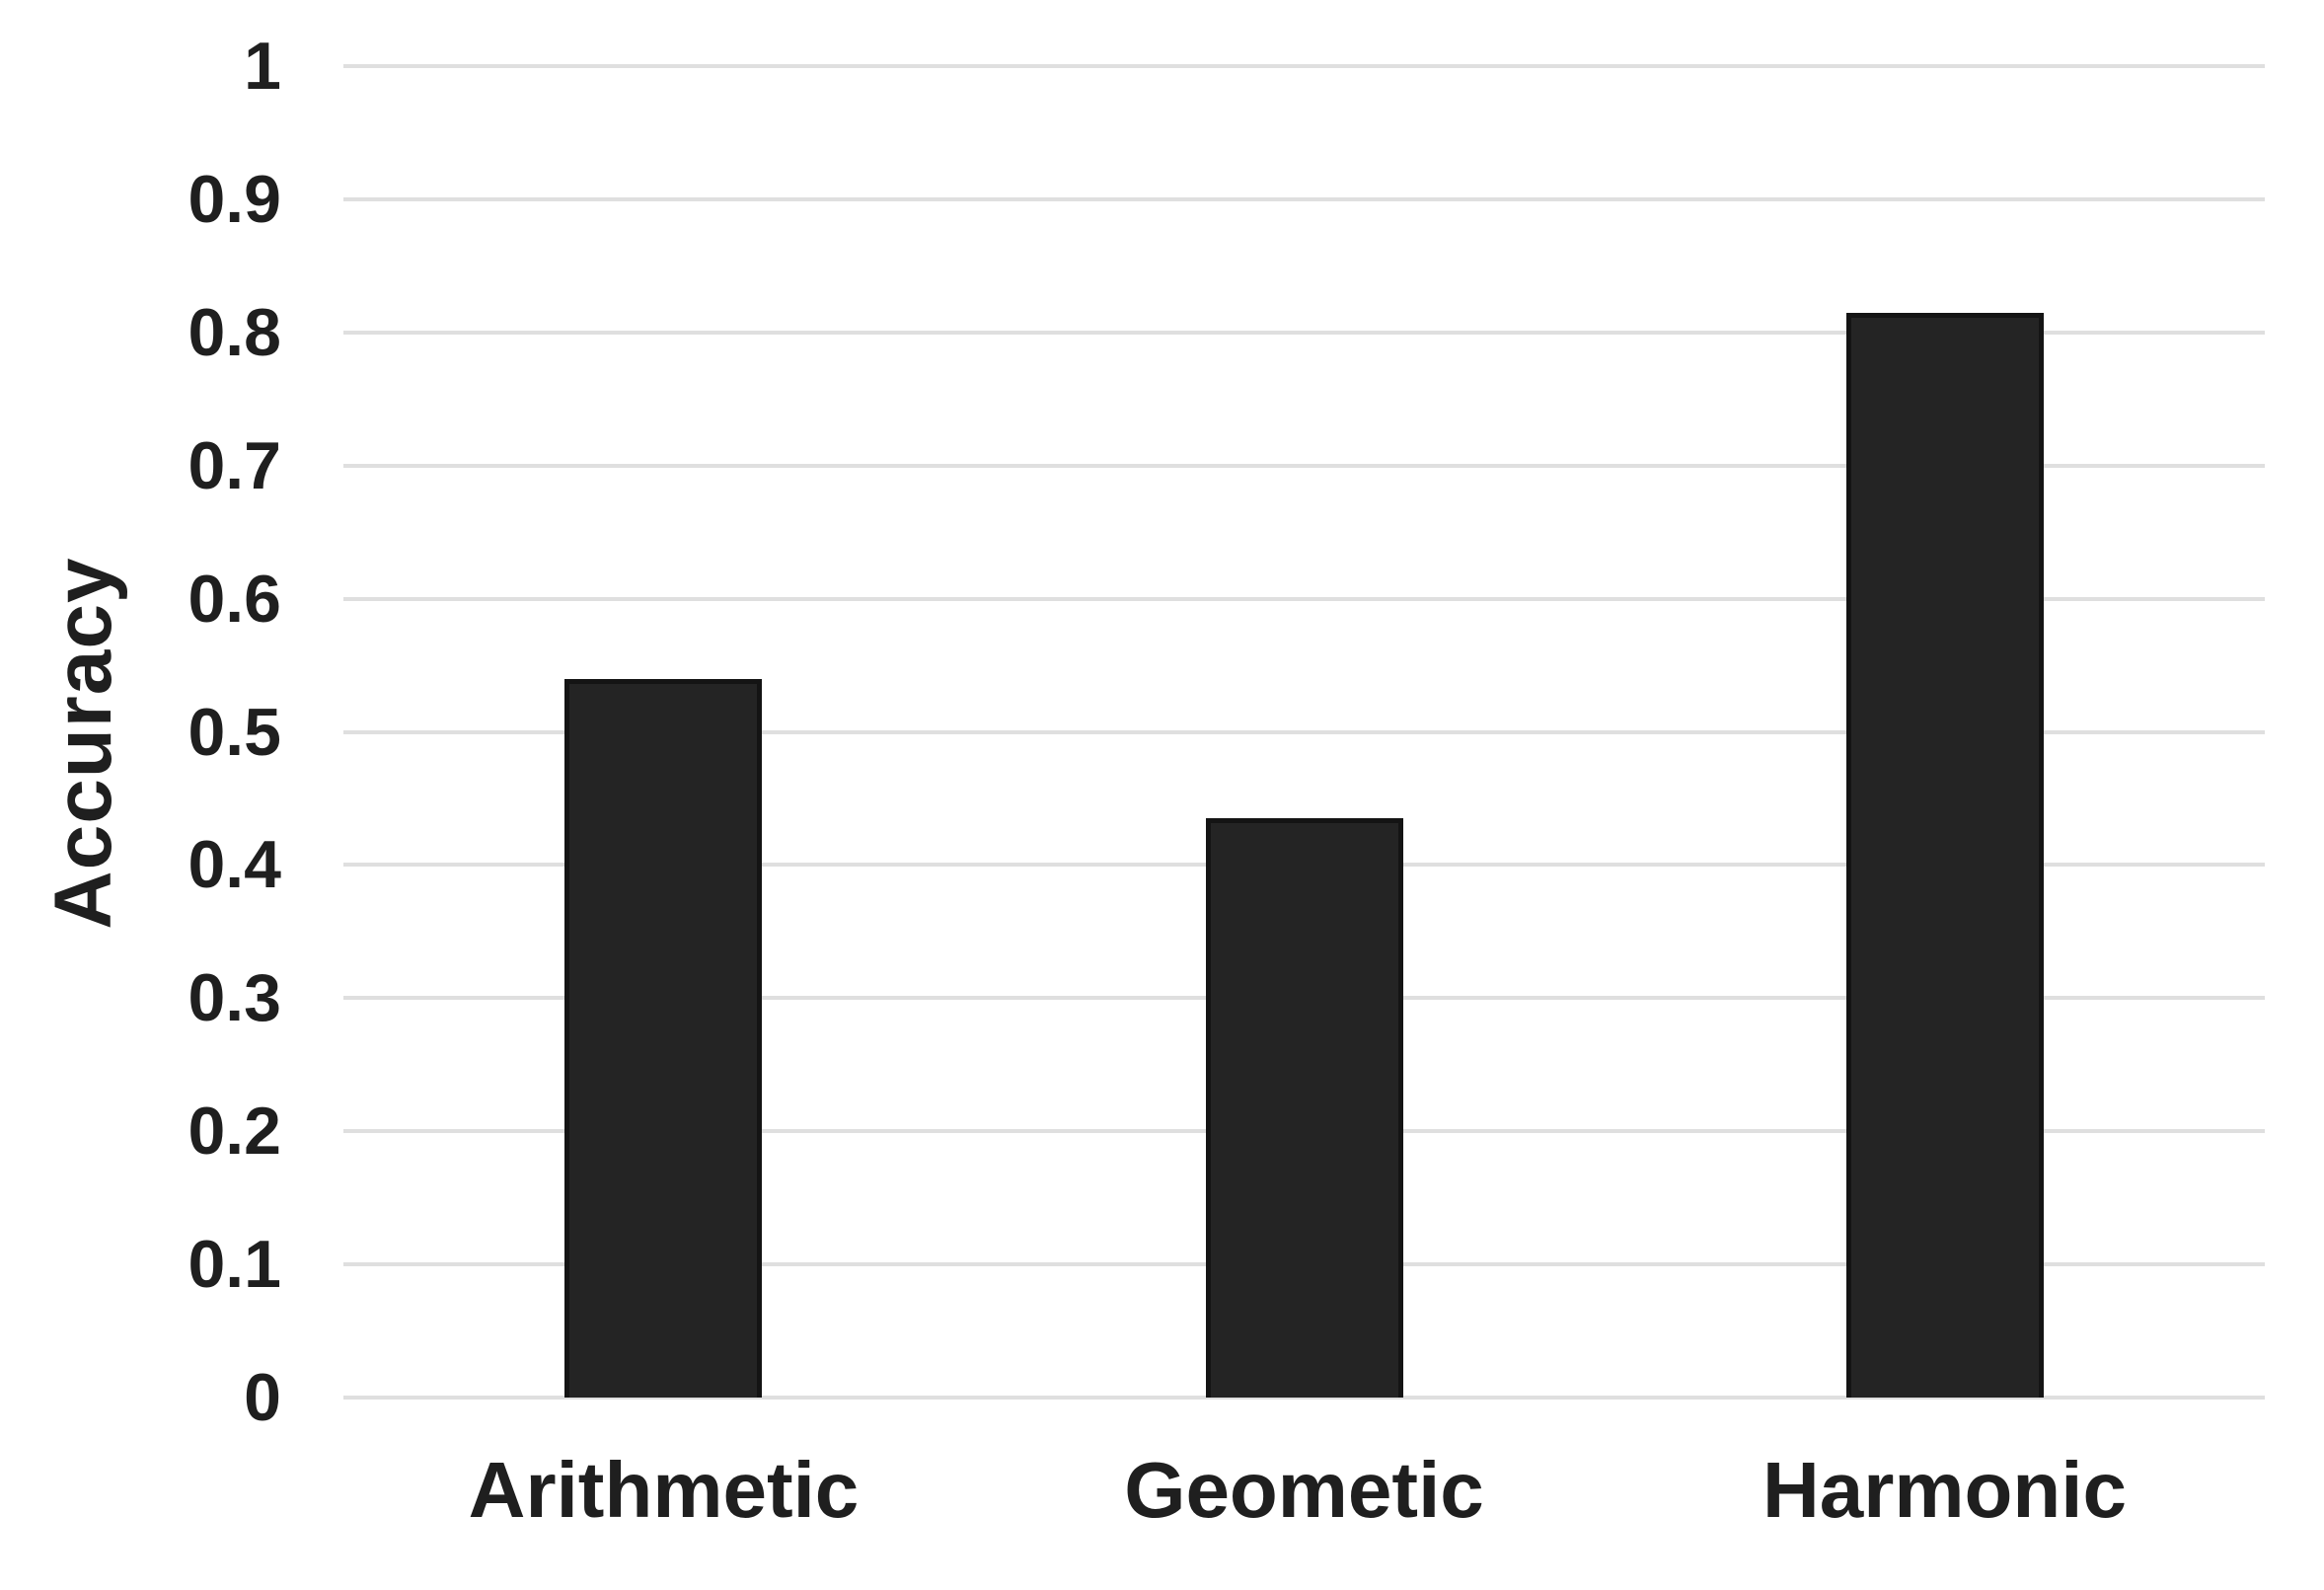 The image size is (2324, 1590). I want to click on y-tick-label-0.2: 0.2, so click(234, 1132).